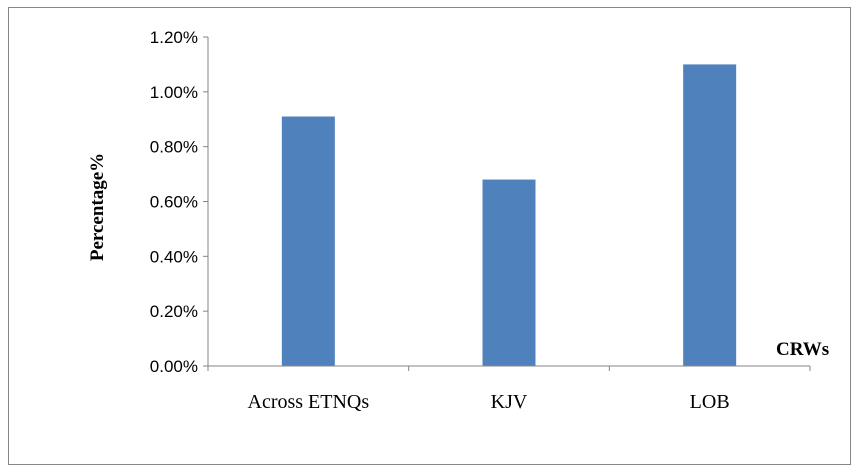 Image resolution: width=855 pixels, height=469 pixels. I want to click on y-tick-label: 0.00%, so click(174, 366).